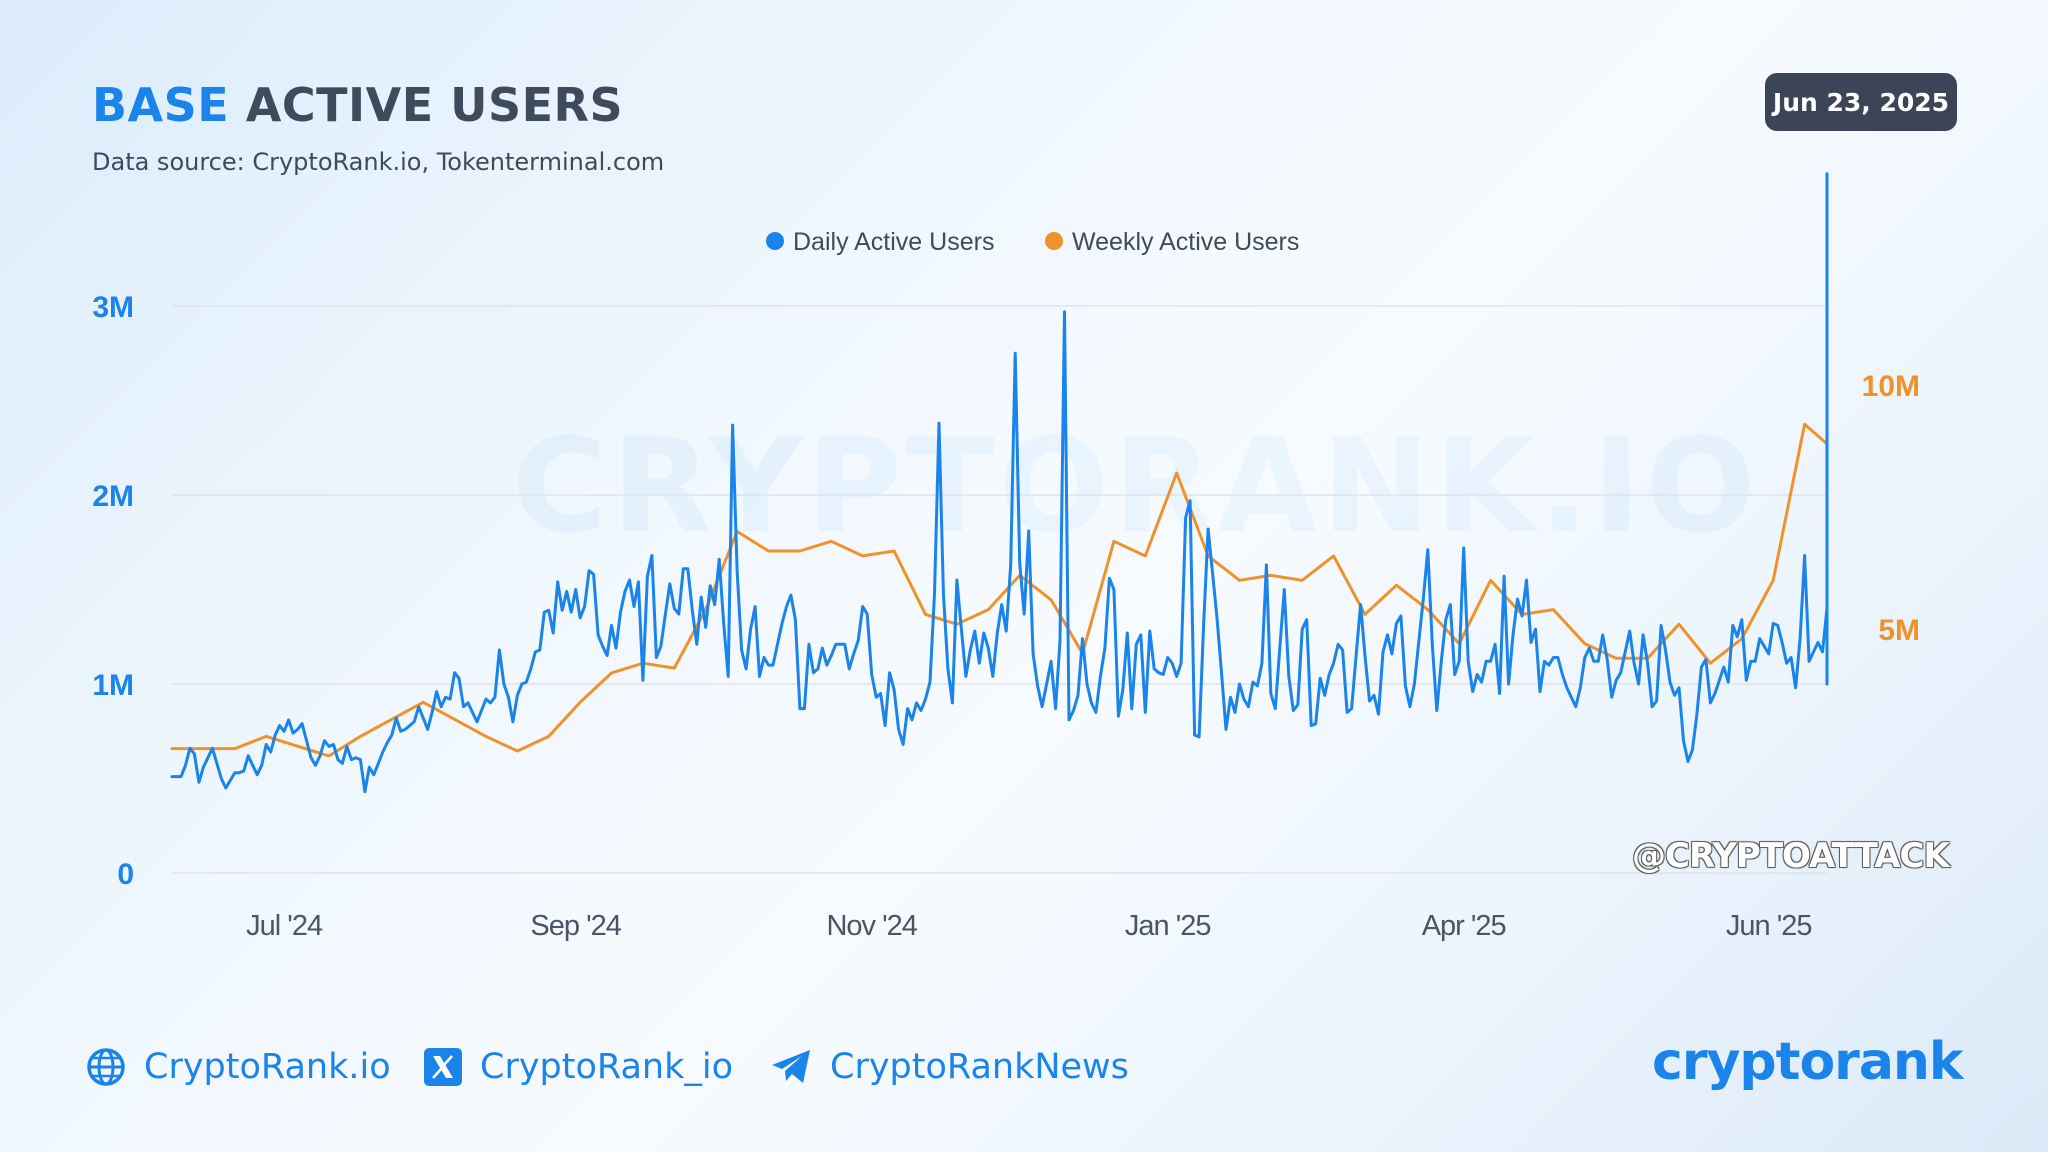  What do you see at coordinates (871, 926) in the screenshot?
I see `x-tick-label: Nov '24` at bounding box center [871, 926].